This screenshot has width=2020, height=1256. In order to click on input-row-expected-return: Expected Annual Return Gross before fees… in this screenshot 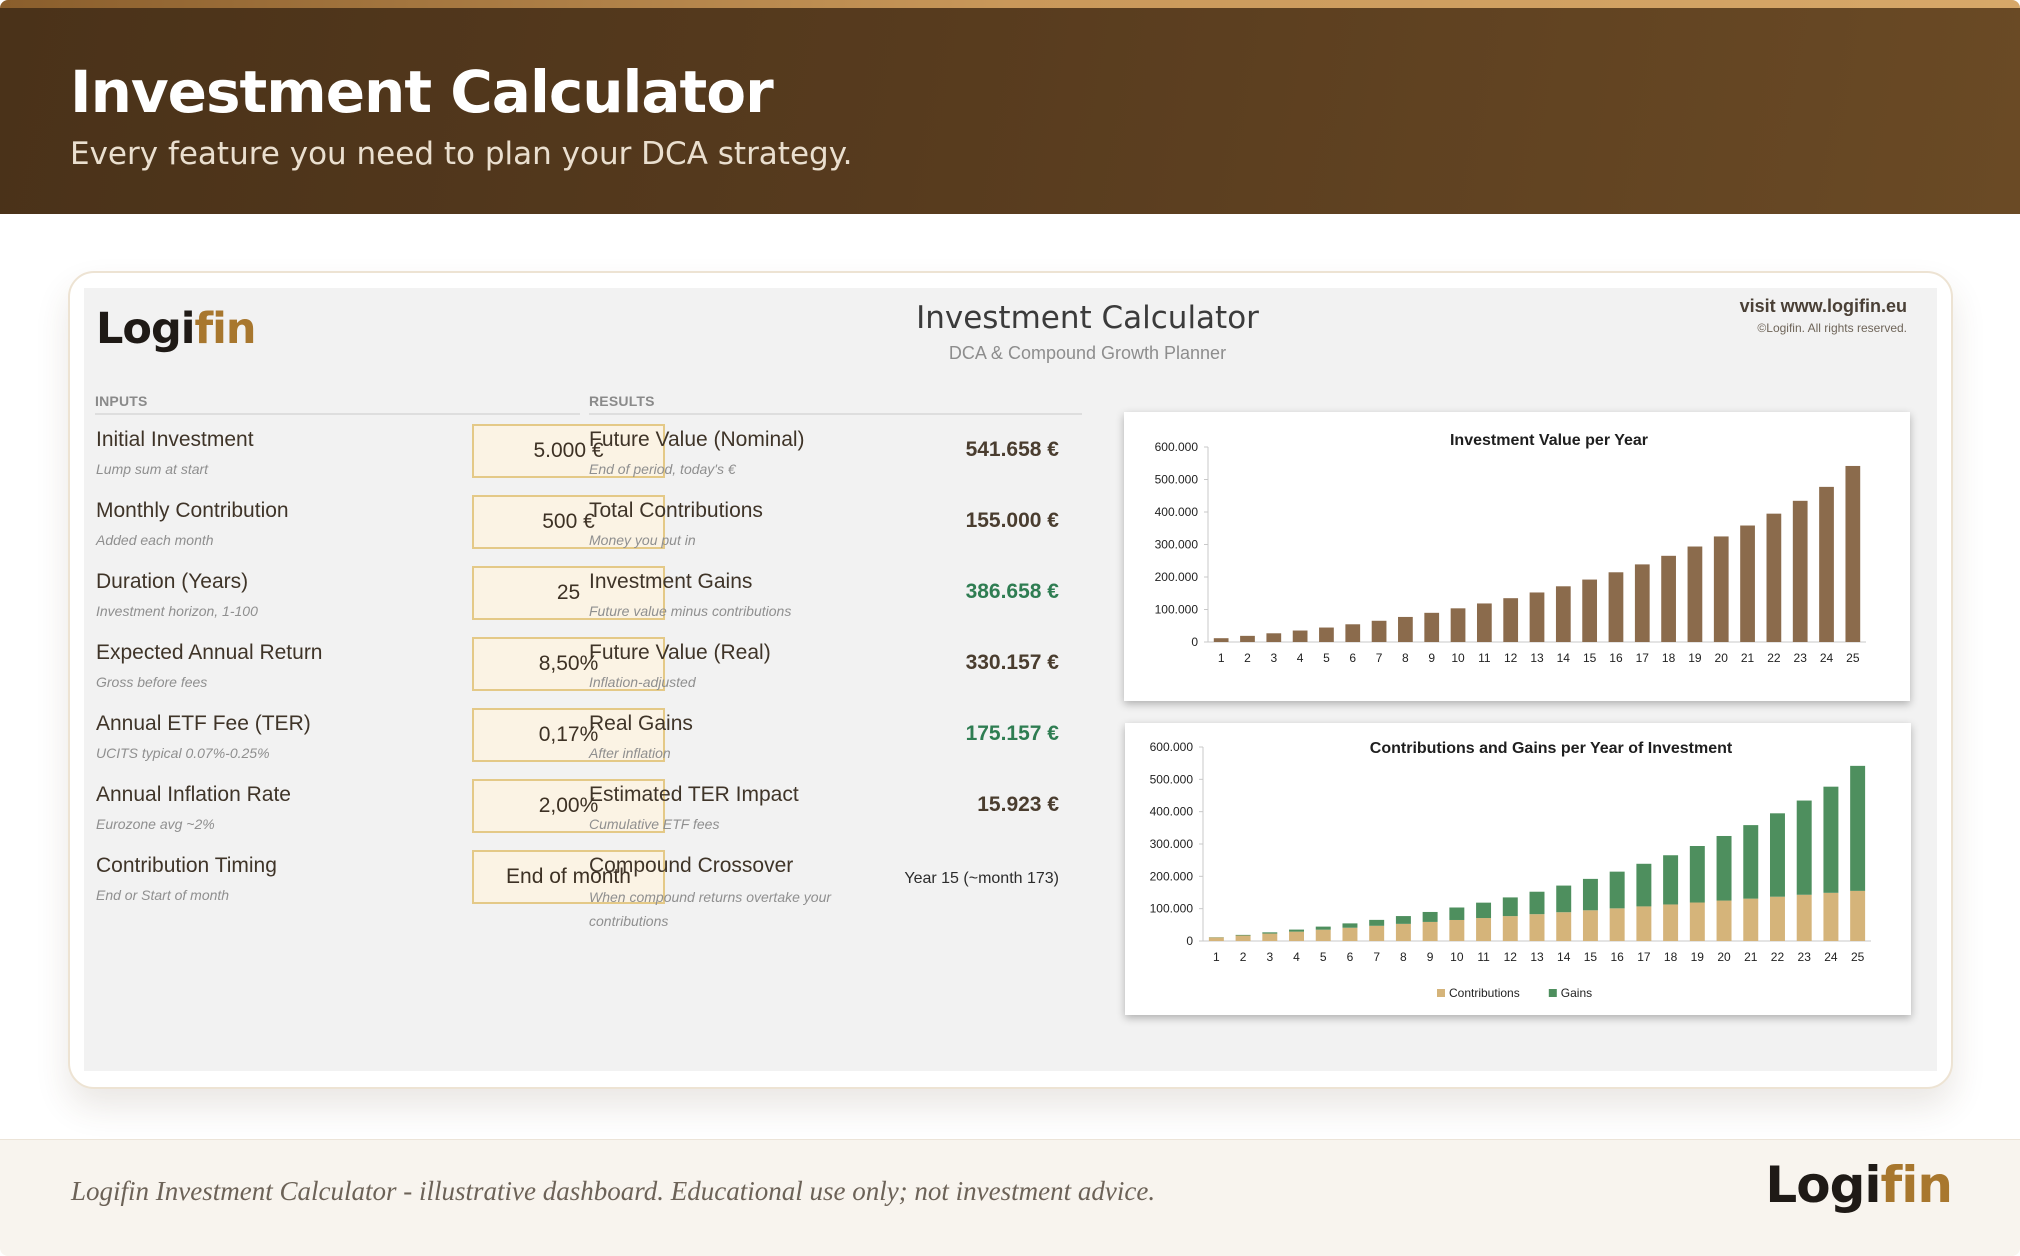, I will do `click(380, 674)`.